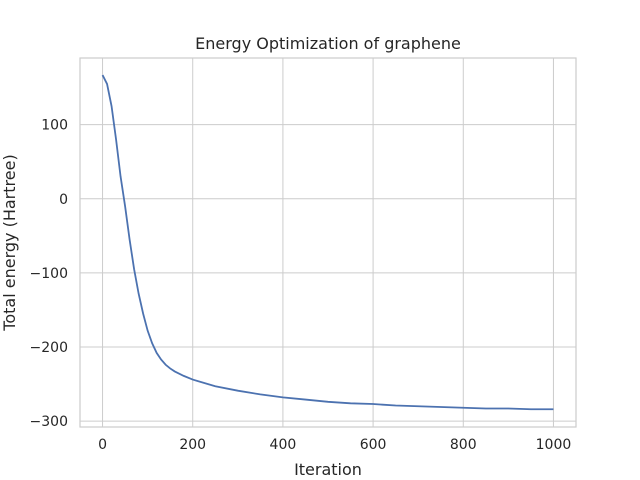 This screenshot has height=480, width=640. Describe the element at coordinates (102, 445) in the screenshot. I see `x-tick-label: 0` at that location.